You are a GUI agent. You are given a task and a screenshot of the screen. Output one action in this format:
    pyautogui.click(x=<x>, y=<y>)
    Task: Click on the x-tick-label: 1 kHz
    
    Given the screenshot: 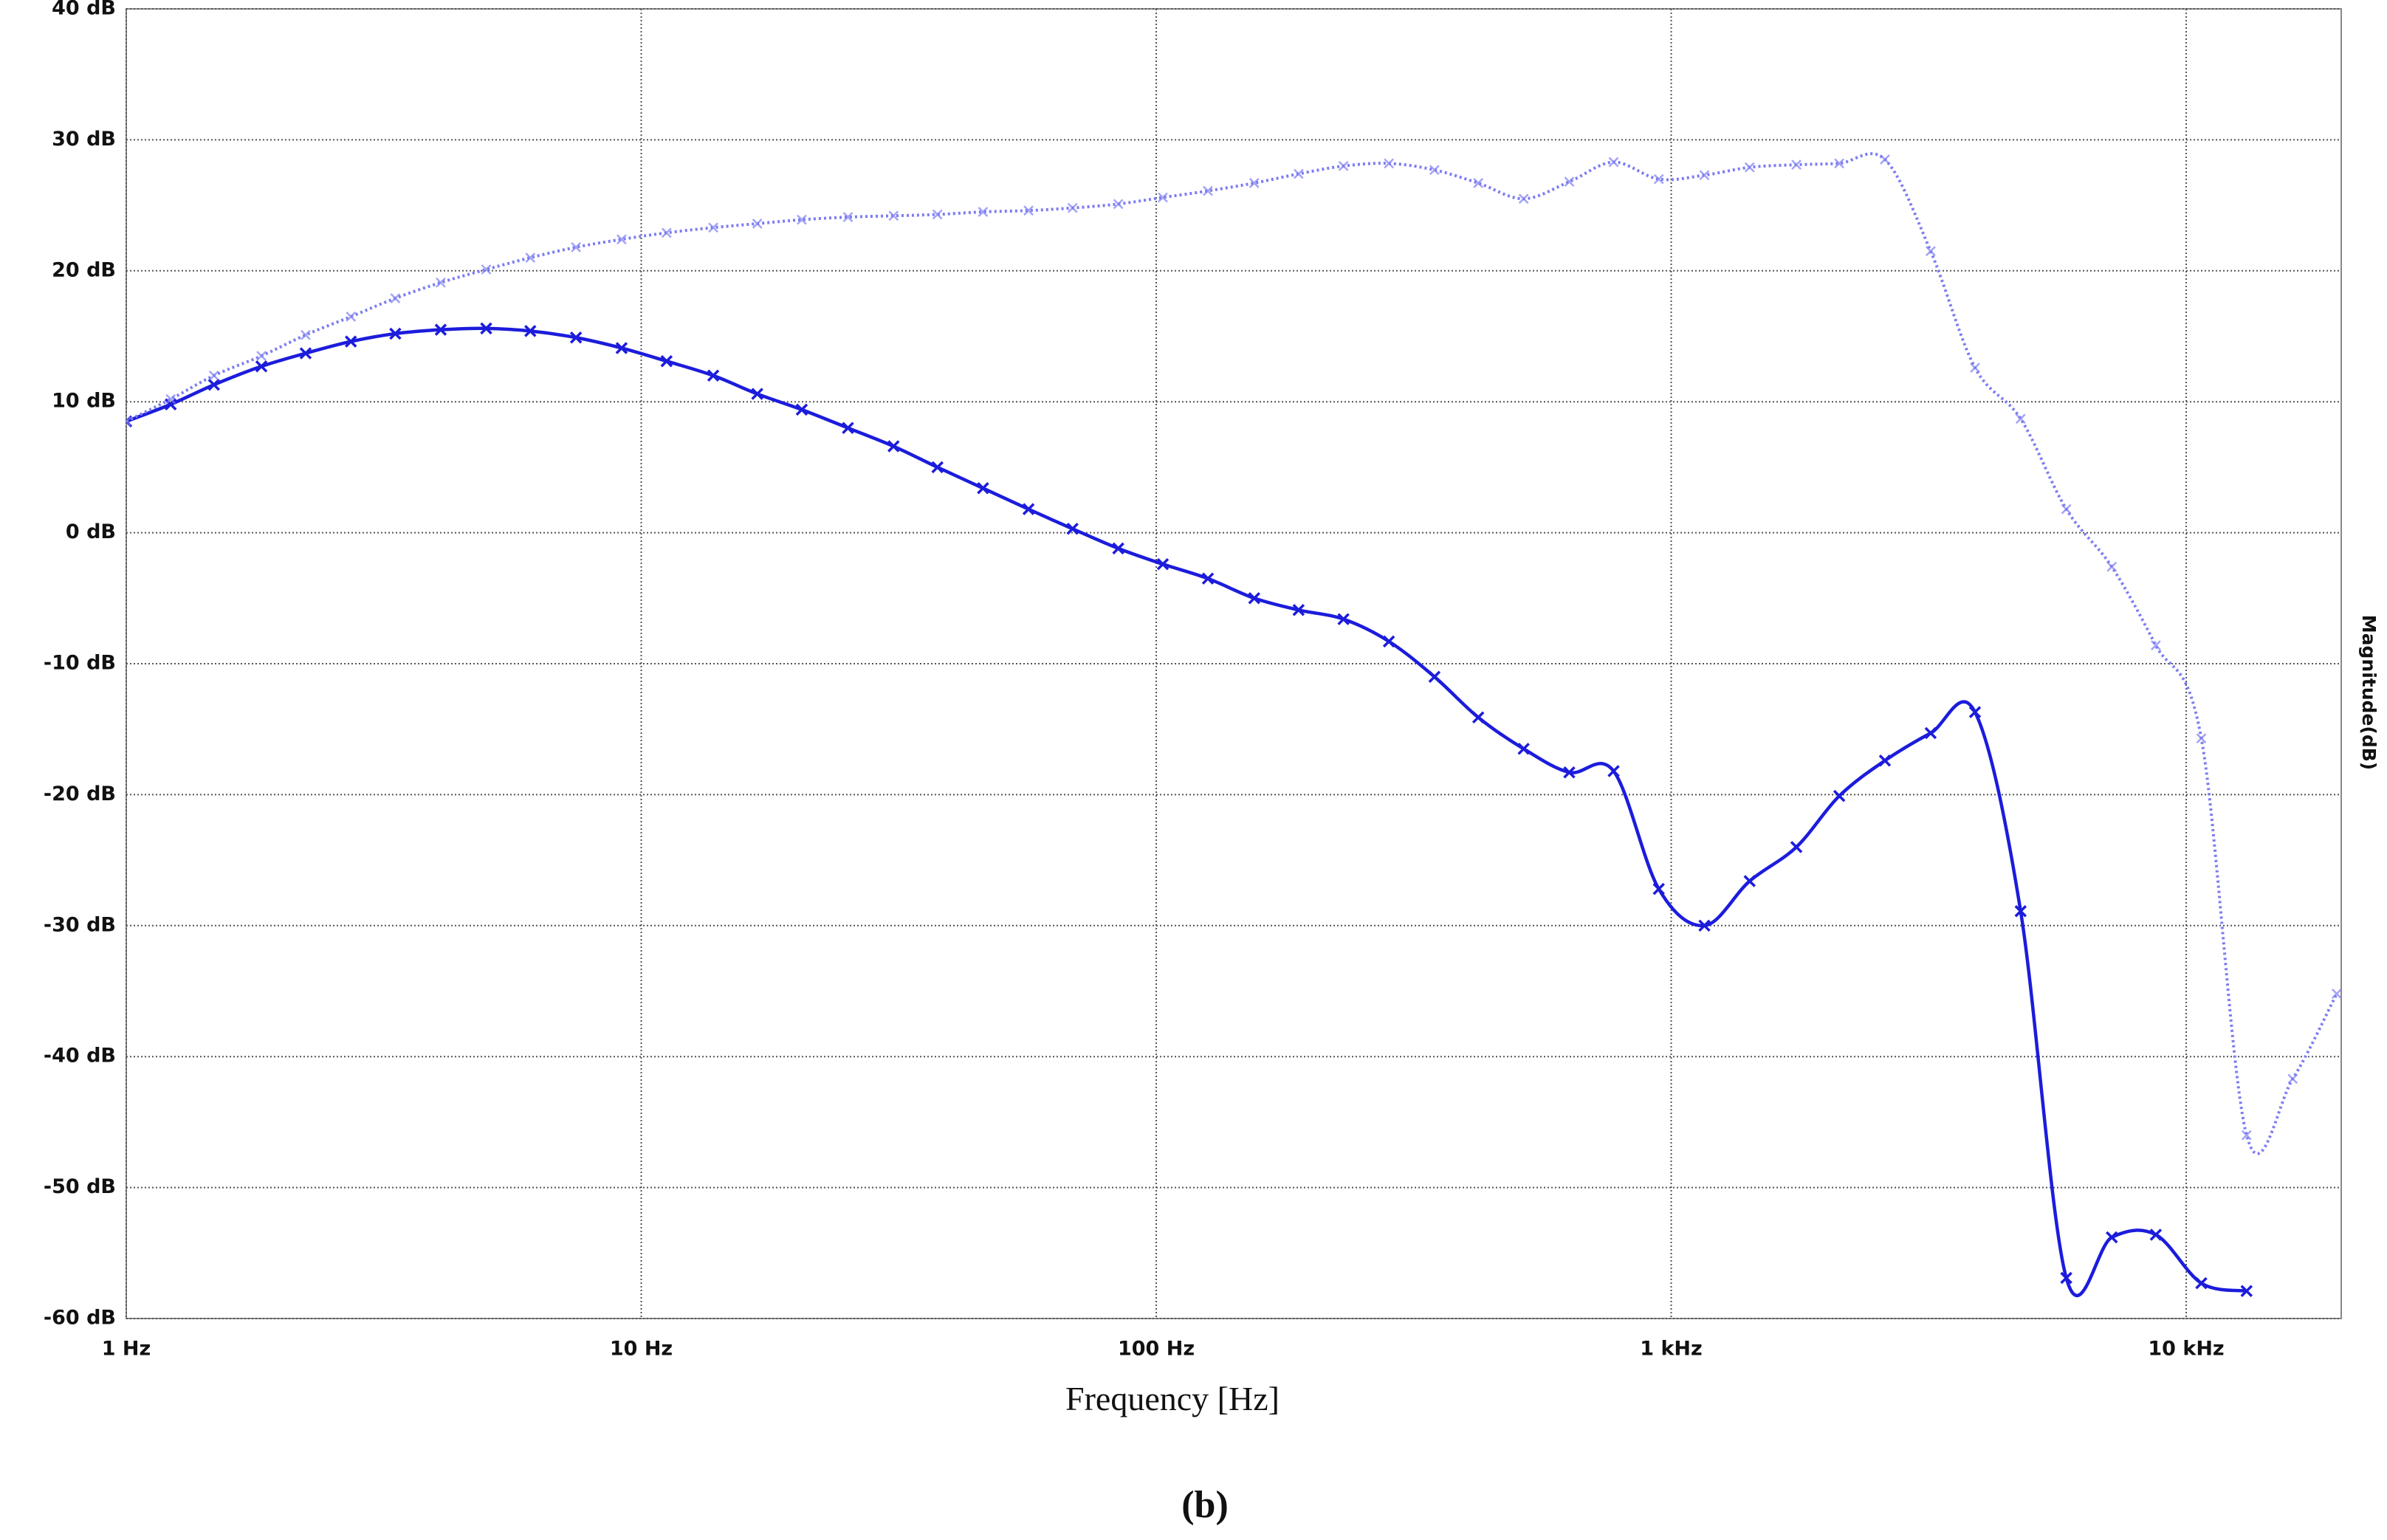 What is the action you would take?
    pyautogui.click(x=1671, y=1349)
    